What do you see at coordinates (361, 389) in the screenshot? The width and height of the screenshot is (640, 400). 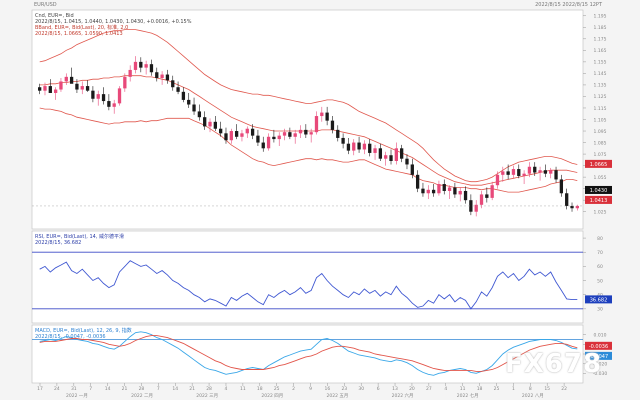 I see `x-tick-label: 30` at bounding box center [361, 389].